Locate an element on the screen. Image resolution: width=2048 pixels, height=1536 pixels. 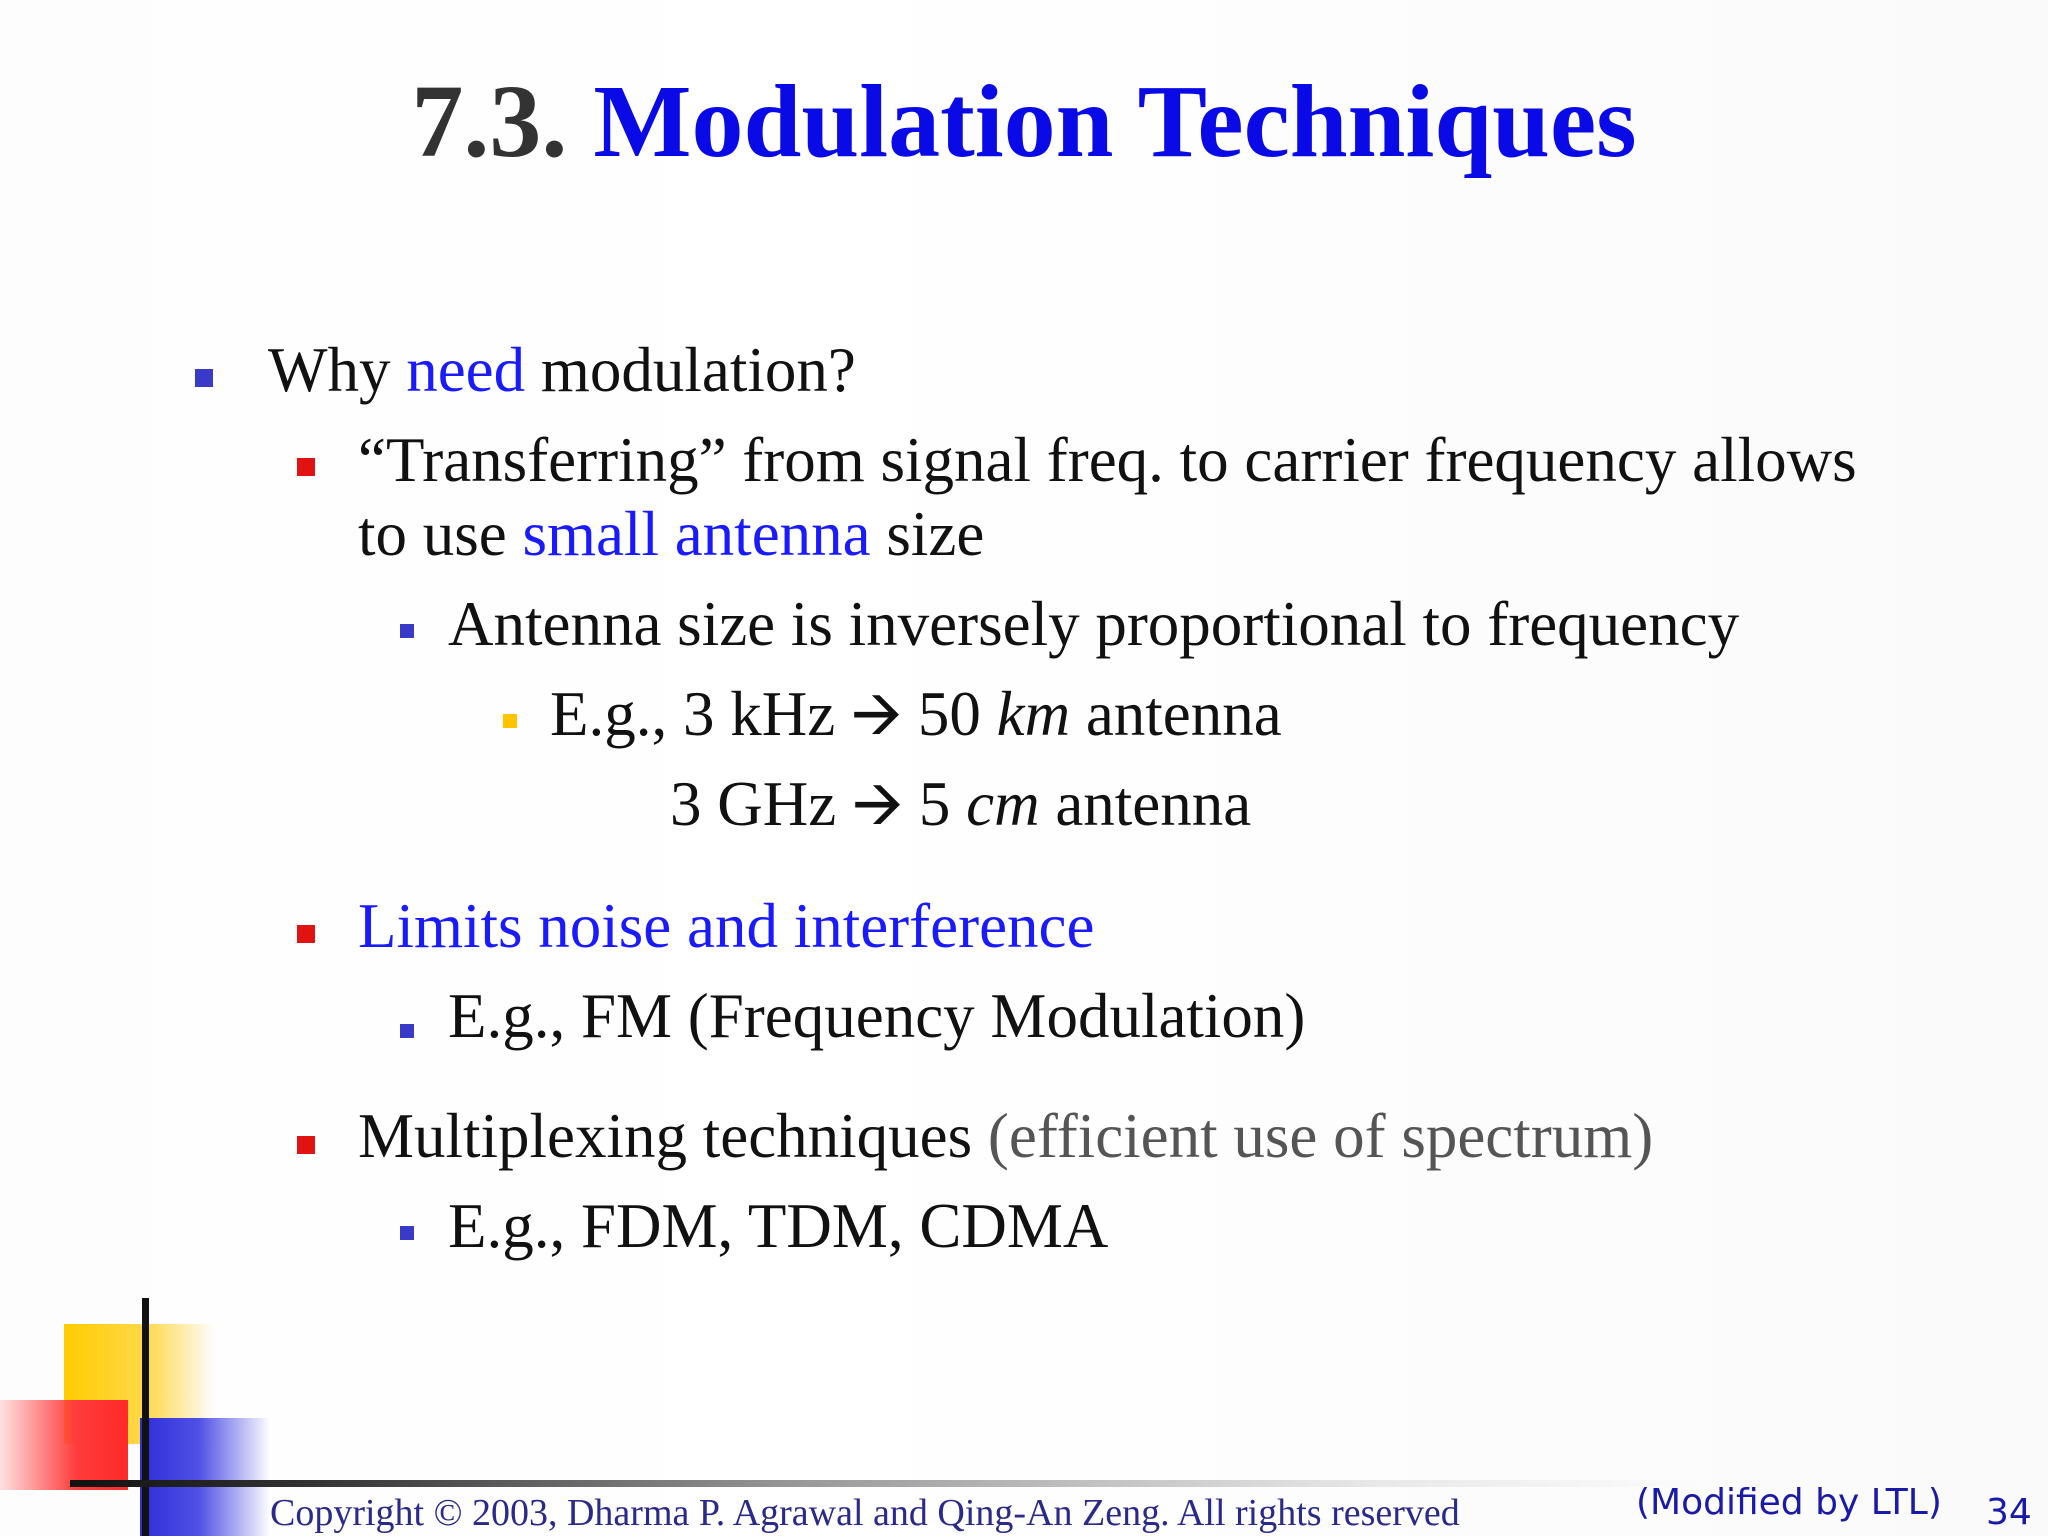
text-segment: size is located at coordinates (927, 534).